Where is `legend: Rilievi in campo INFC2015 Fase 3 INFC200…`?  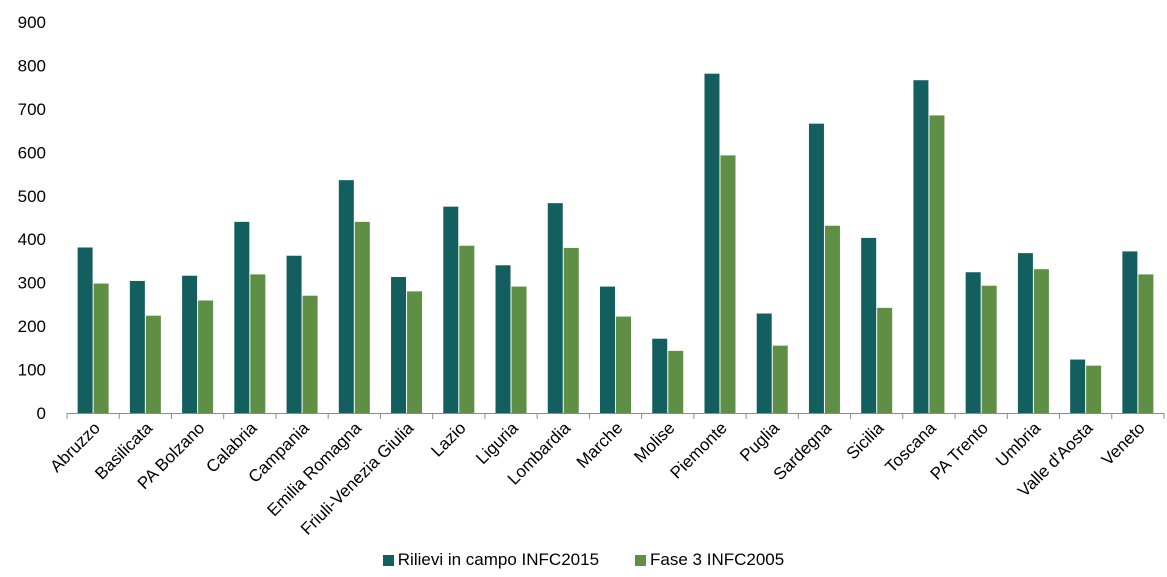
legend: Rilievi in campo INFC2015 Fase 3 INFC200… is located at coordinates (583, 560).